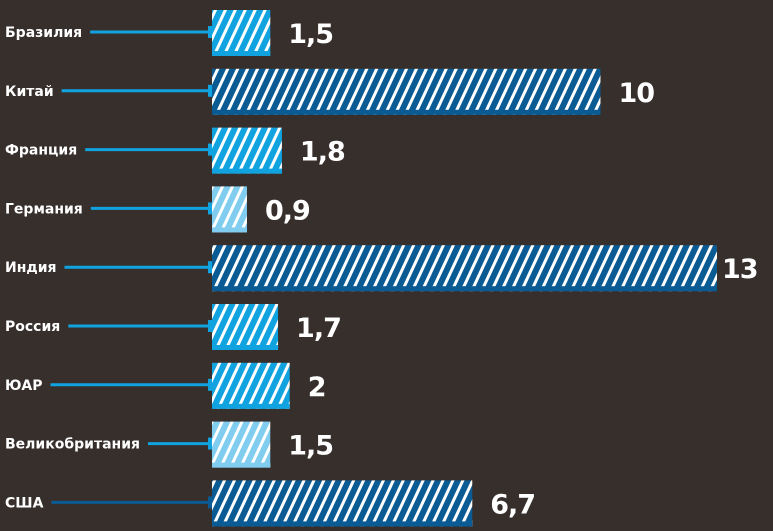 This screenshot has height=531, width=773. What do you see at coordinates (72, 445) in the screenshot?
I see `category-label: Великобритания` at bounding box center [72, 445].